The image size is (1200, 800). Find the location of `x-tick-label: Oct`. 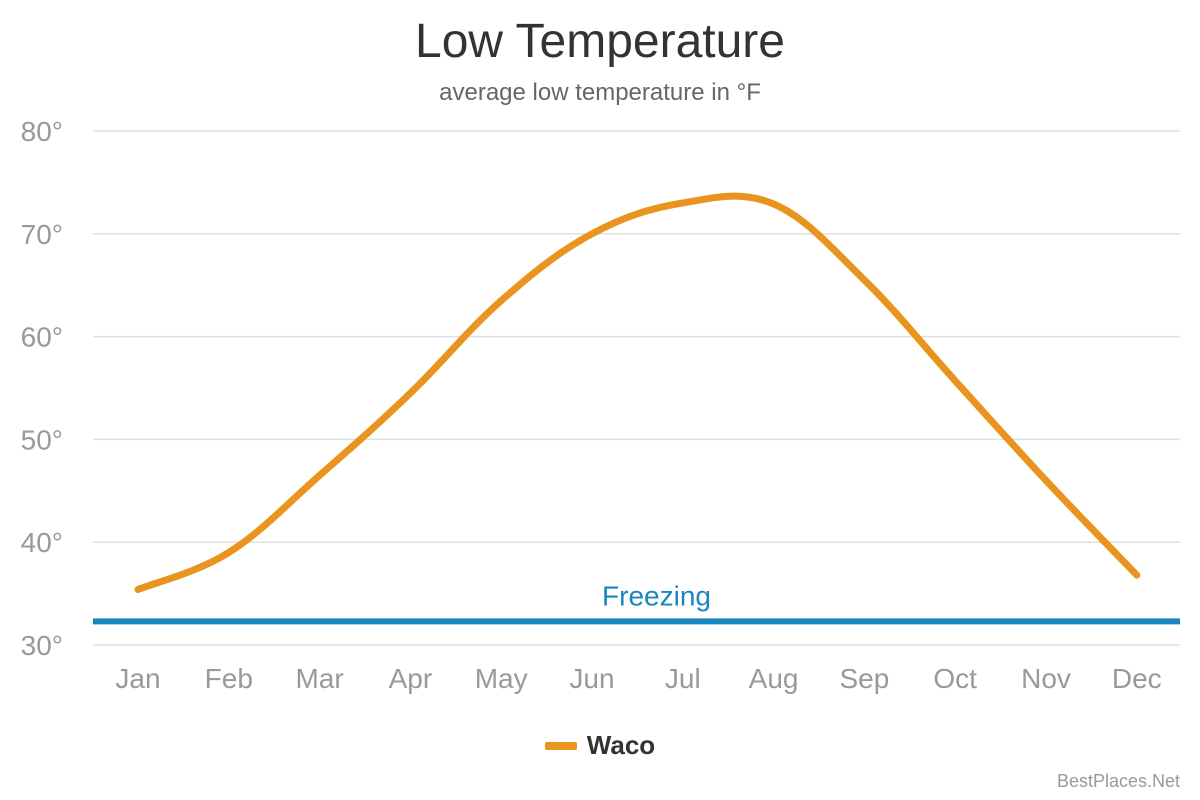

x-tick-label: Oct is located at coordinates (955, 678).